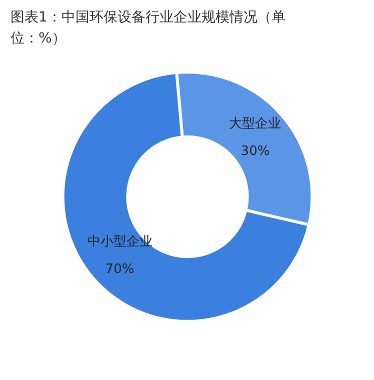  Describe the element at coordinates (148, 27) in the screenshot. I see `chart-title: 图表1：中国环保设备行业企业规模情况（单位：%）` at that location.